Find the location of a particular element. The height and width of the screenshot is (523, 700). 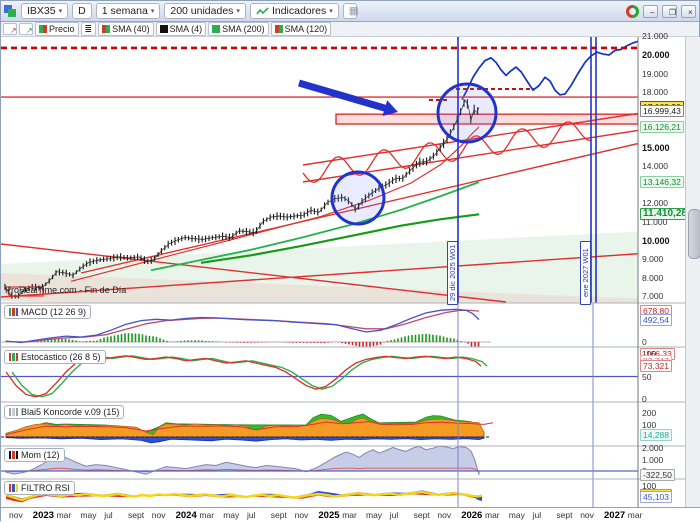

g-series-icon is located at coordinates (216, 29).